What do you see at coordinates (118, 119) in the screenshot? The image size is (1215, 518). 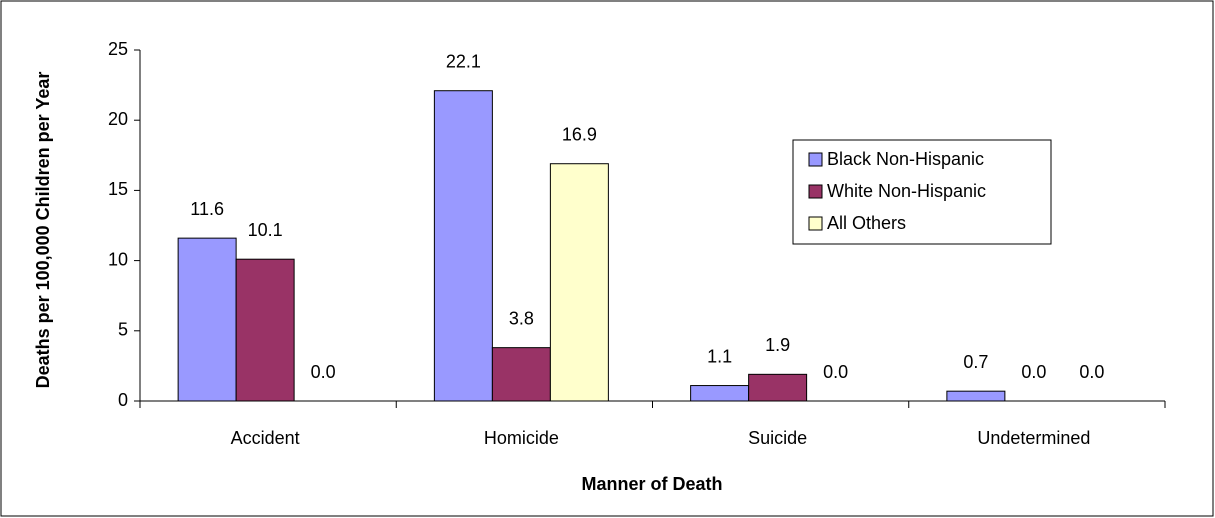 I see `y-tick-label: 20` at bounding box center [118, 119].